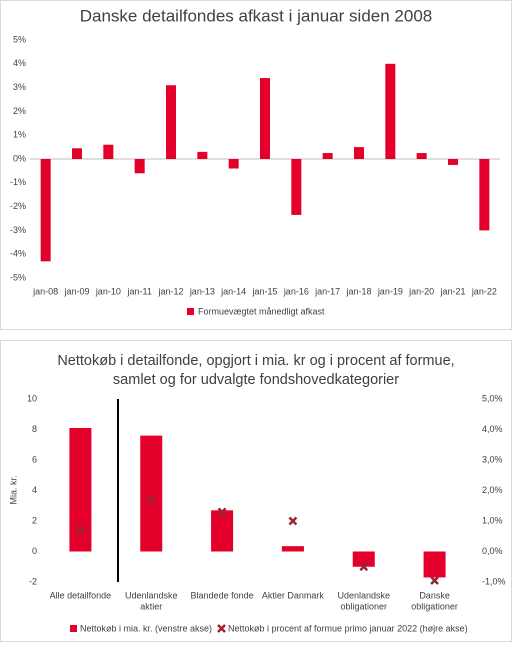 The image size is (512, 647). I want to click on x-tick-label: jan-10, so click(108, 291).